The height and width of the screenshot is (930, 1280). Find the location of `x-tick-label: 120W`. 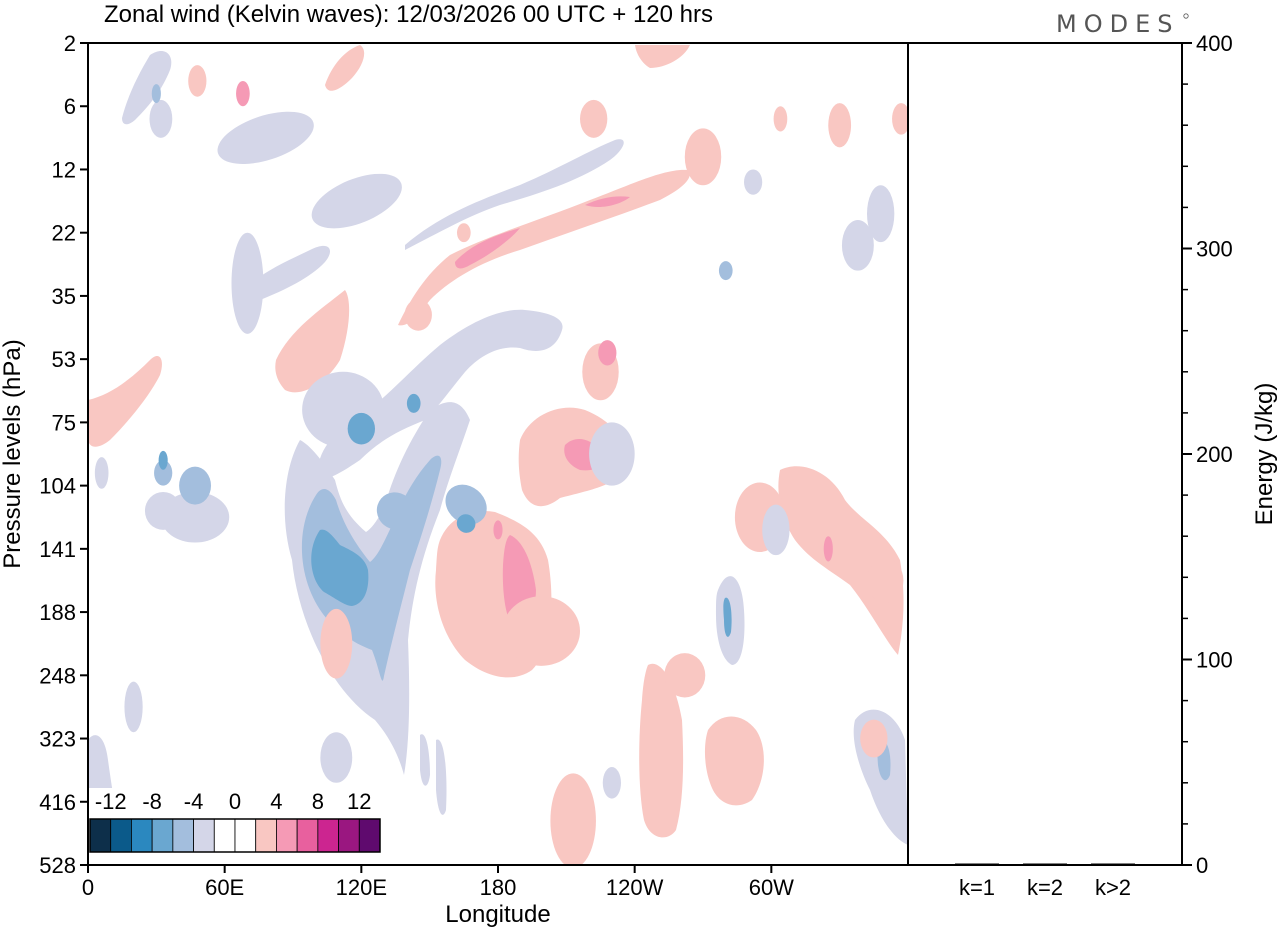

x-tick-label: 120W is located at coordinates (635, 887).